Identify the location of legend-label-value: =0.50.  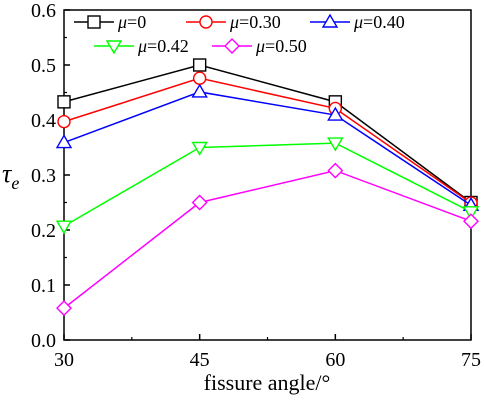
(286, 46).